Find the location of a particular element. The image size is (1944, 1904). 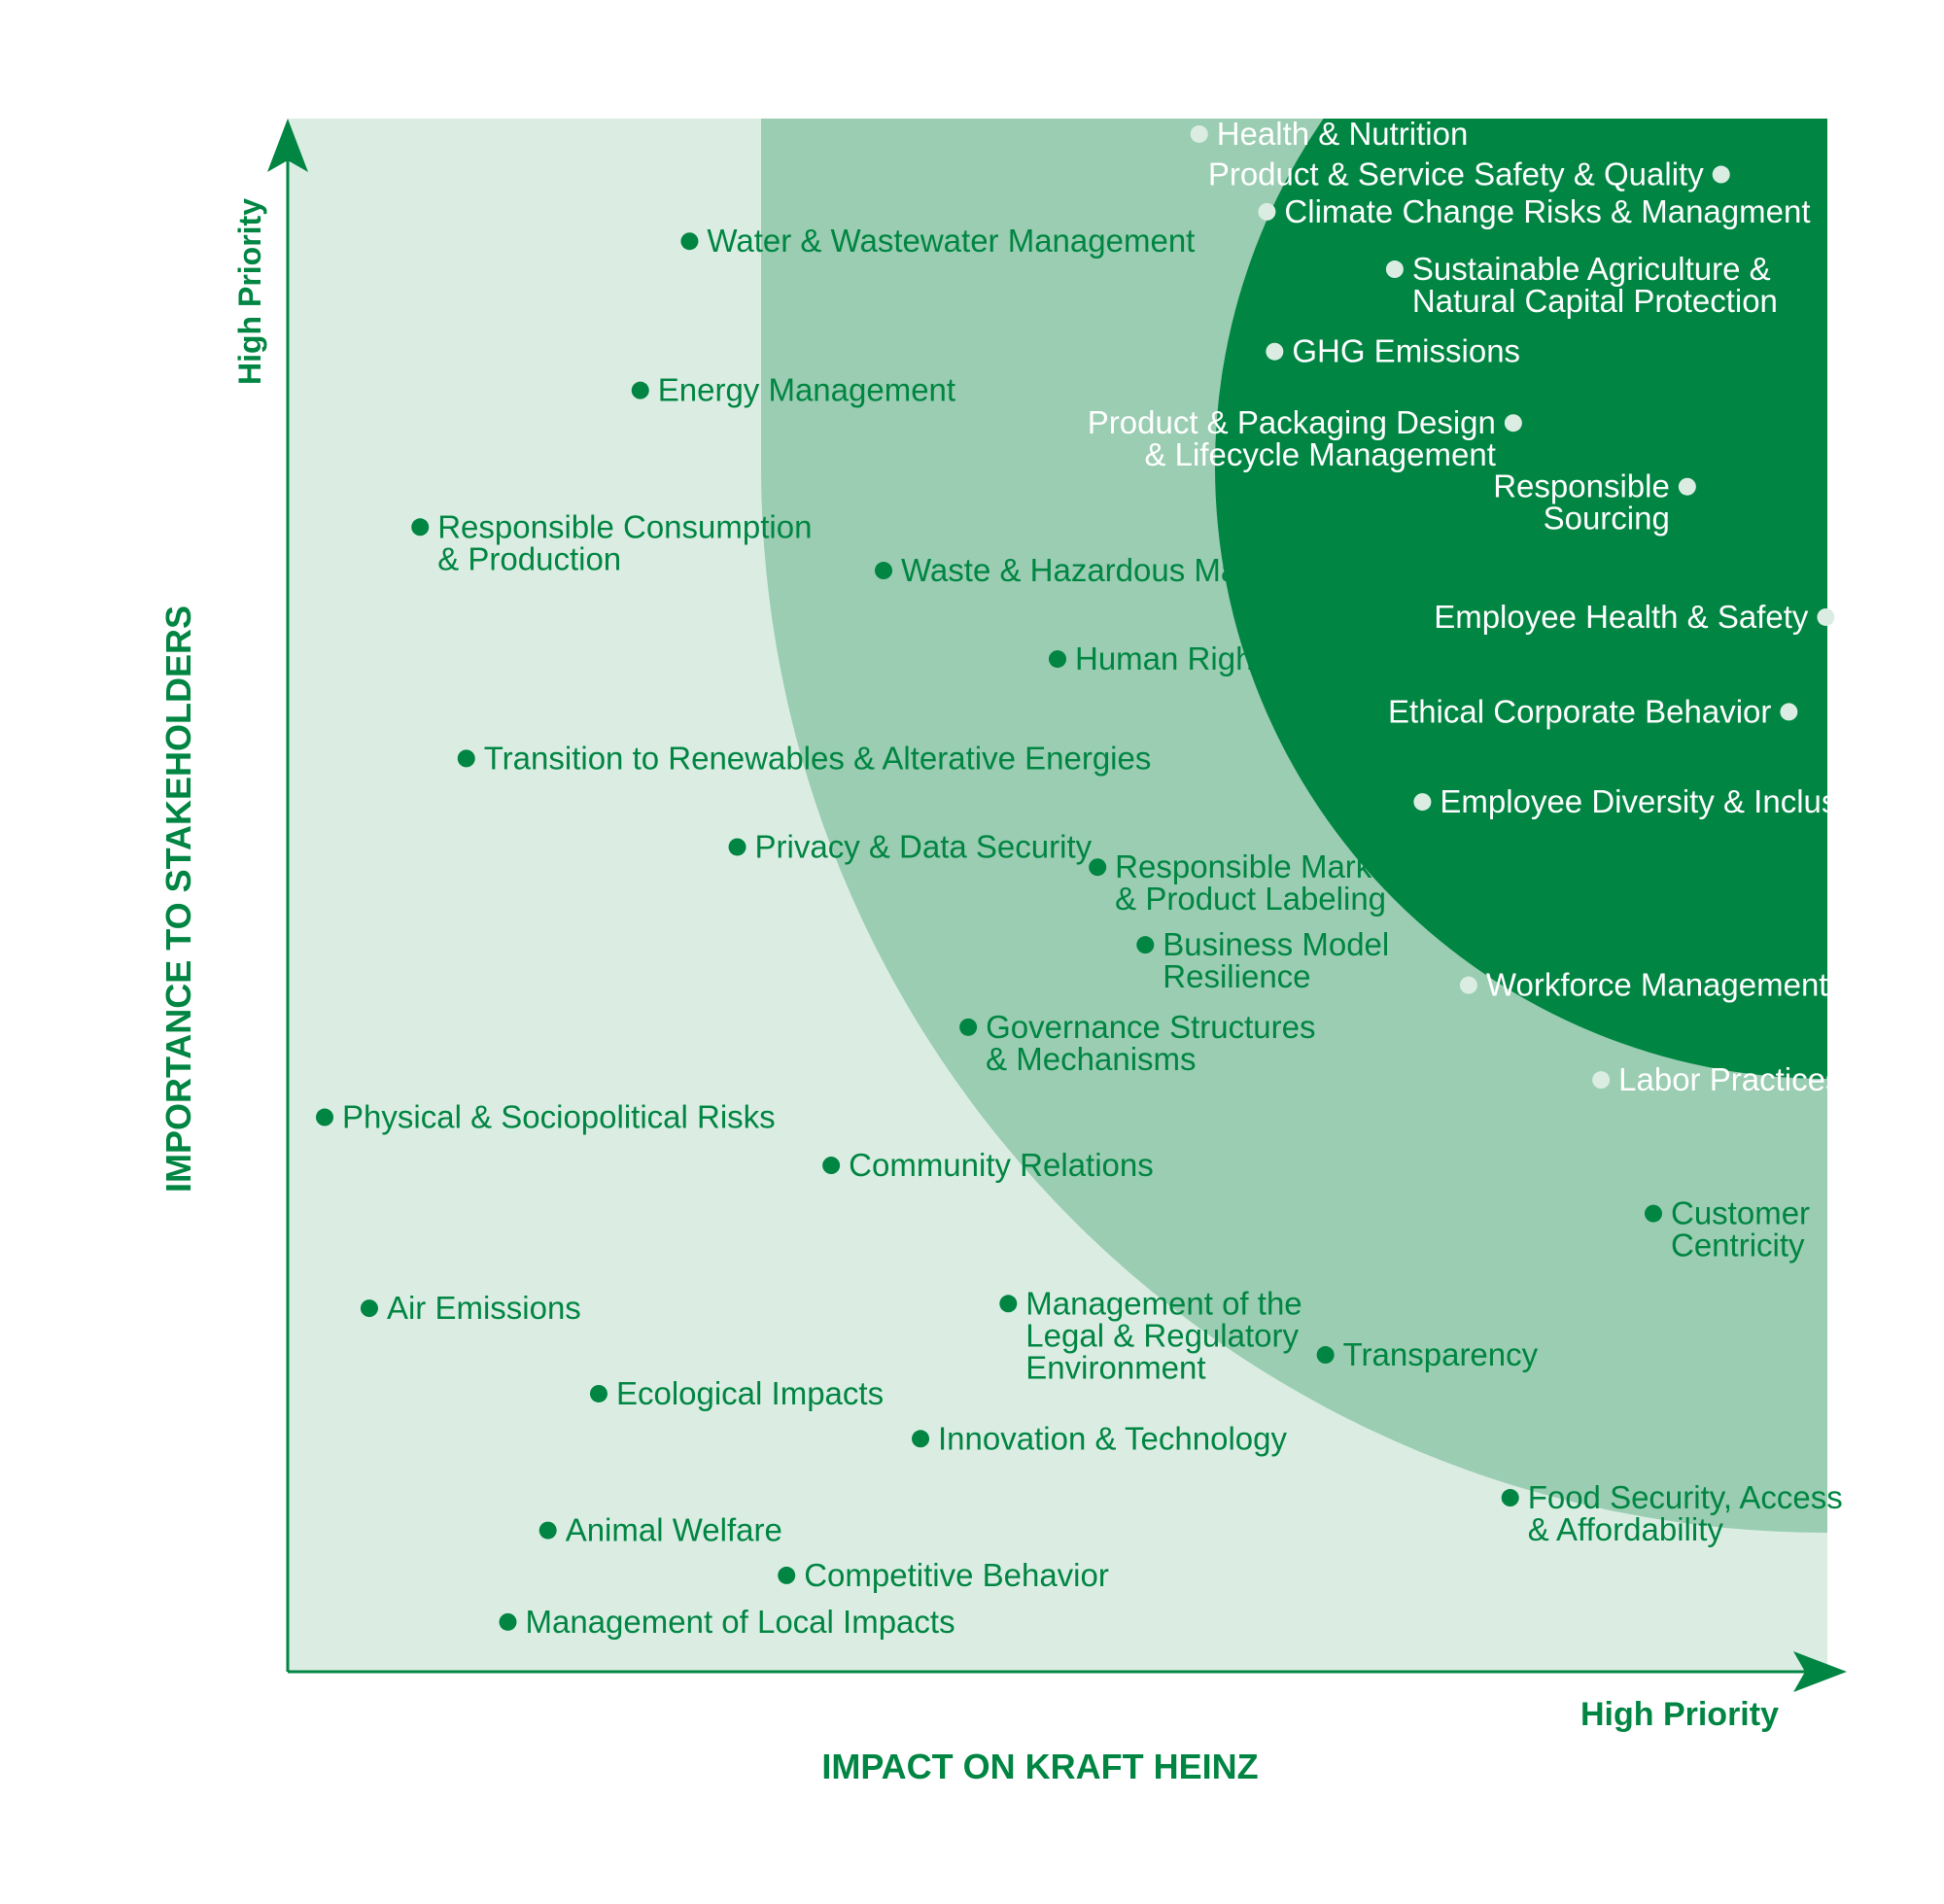

topic-label-line: Customer is located at coordinates (1740, 1213).